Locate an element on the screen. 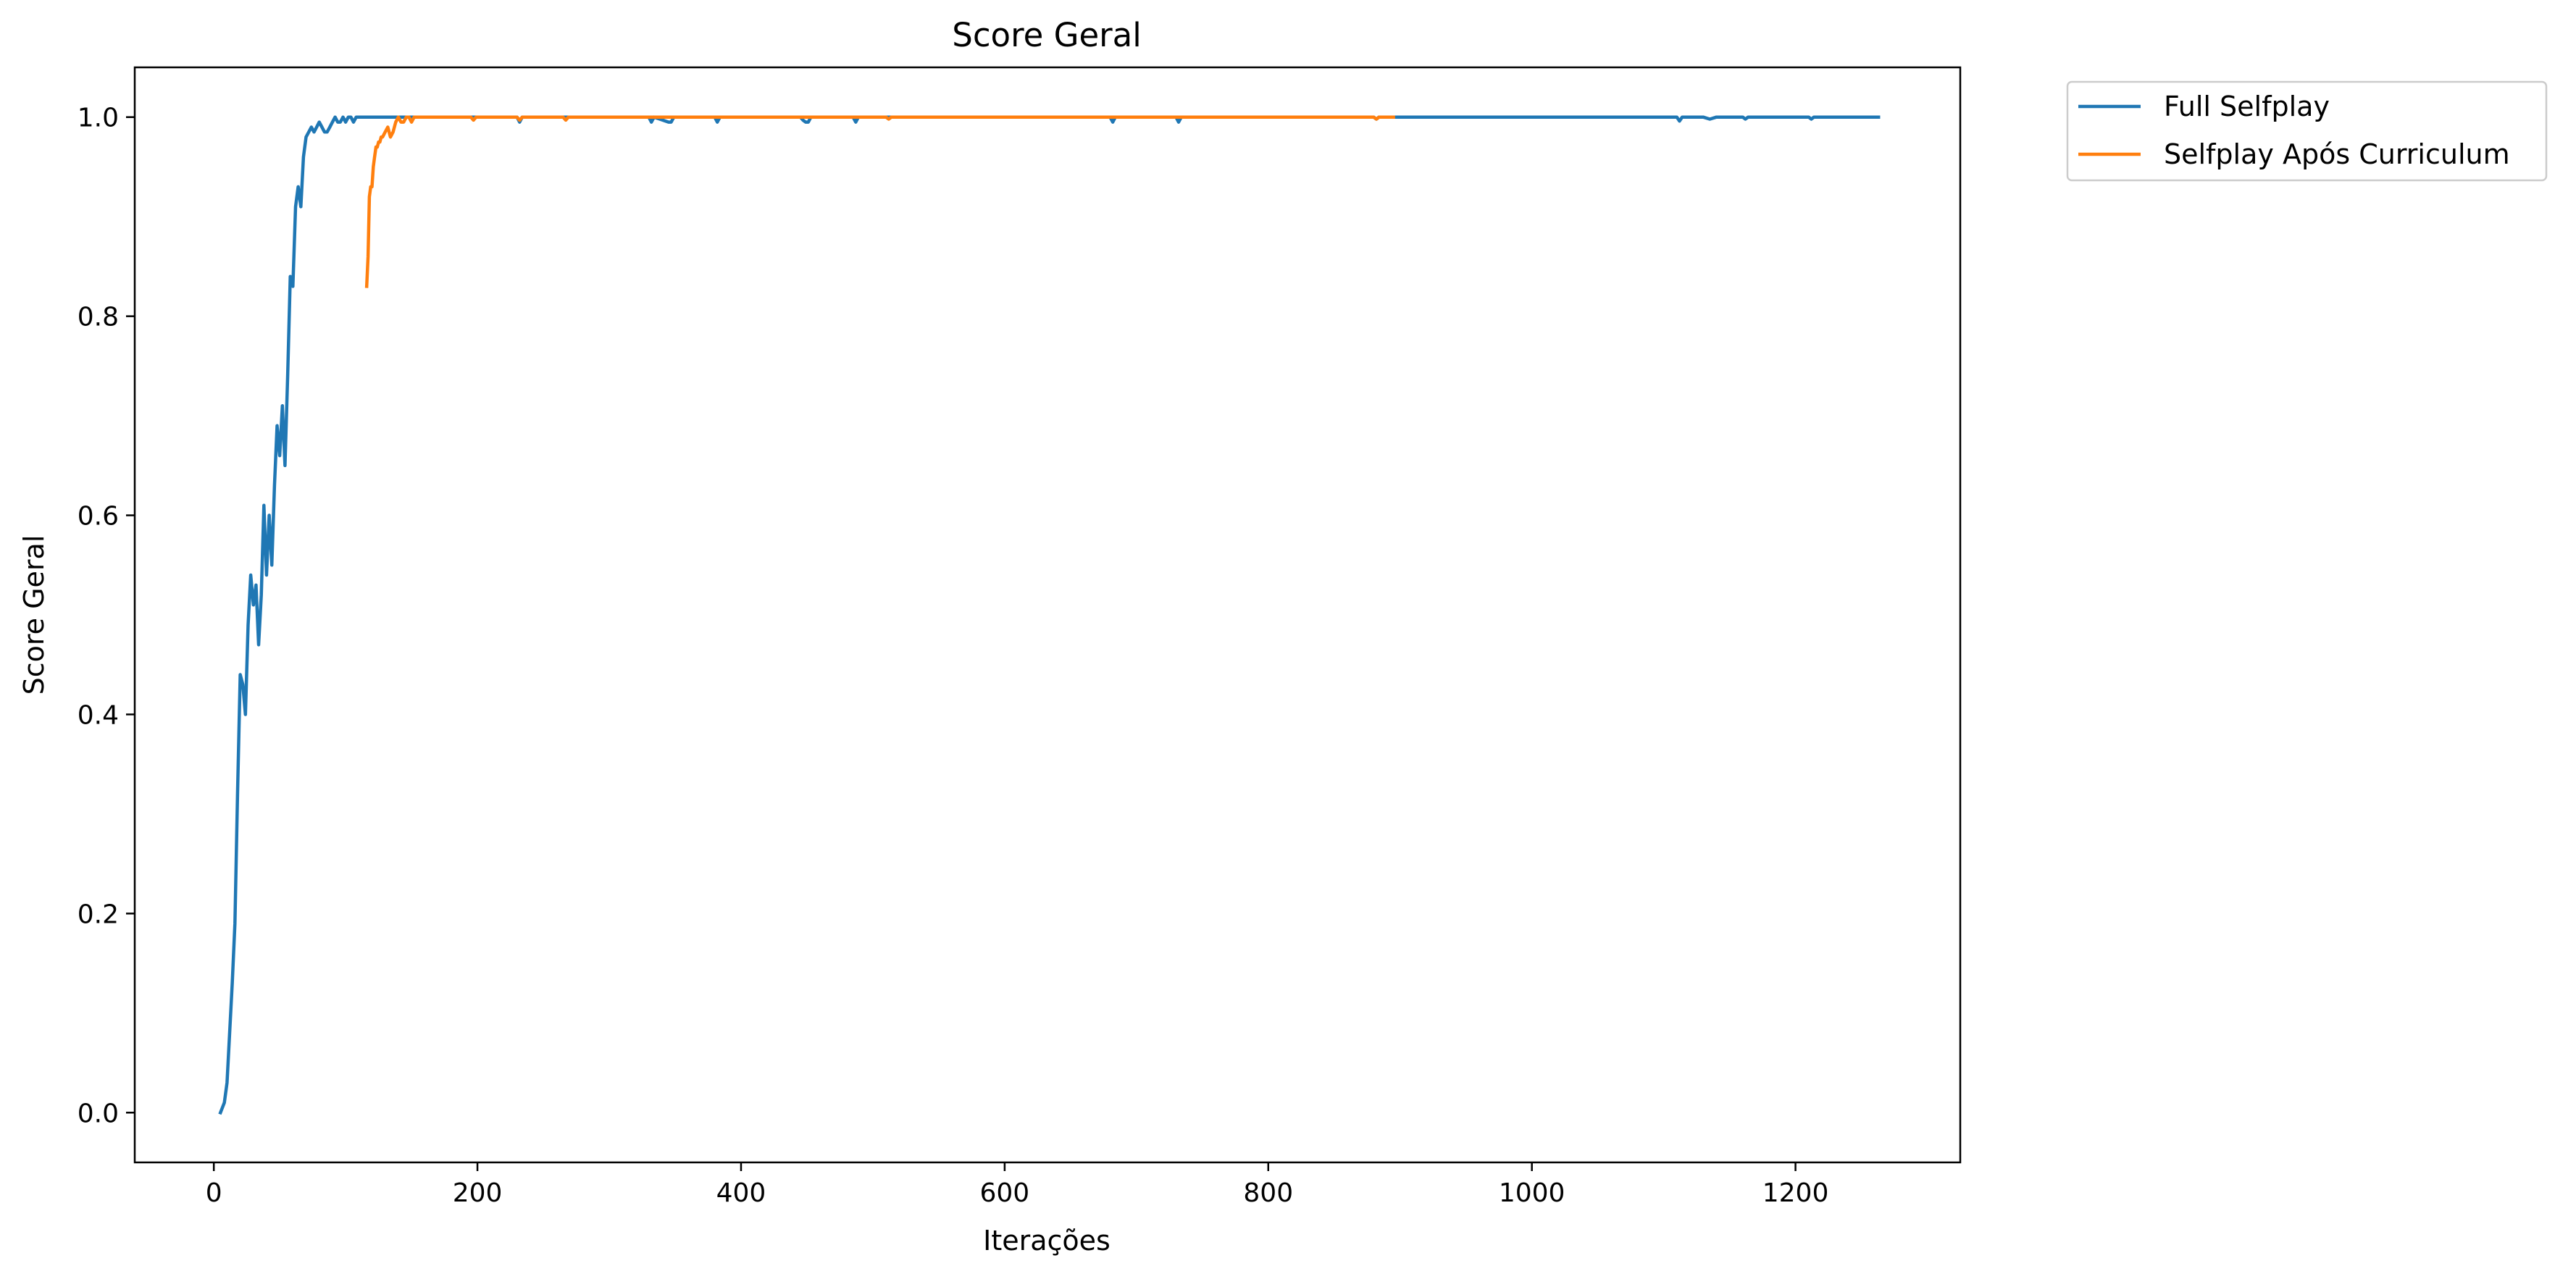 The image size is (2576, 1279). x-tick-label: 400 is located at coordinates (741, 1193).